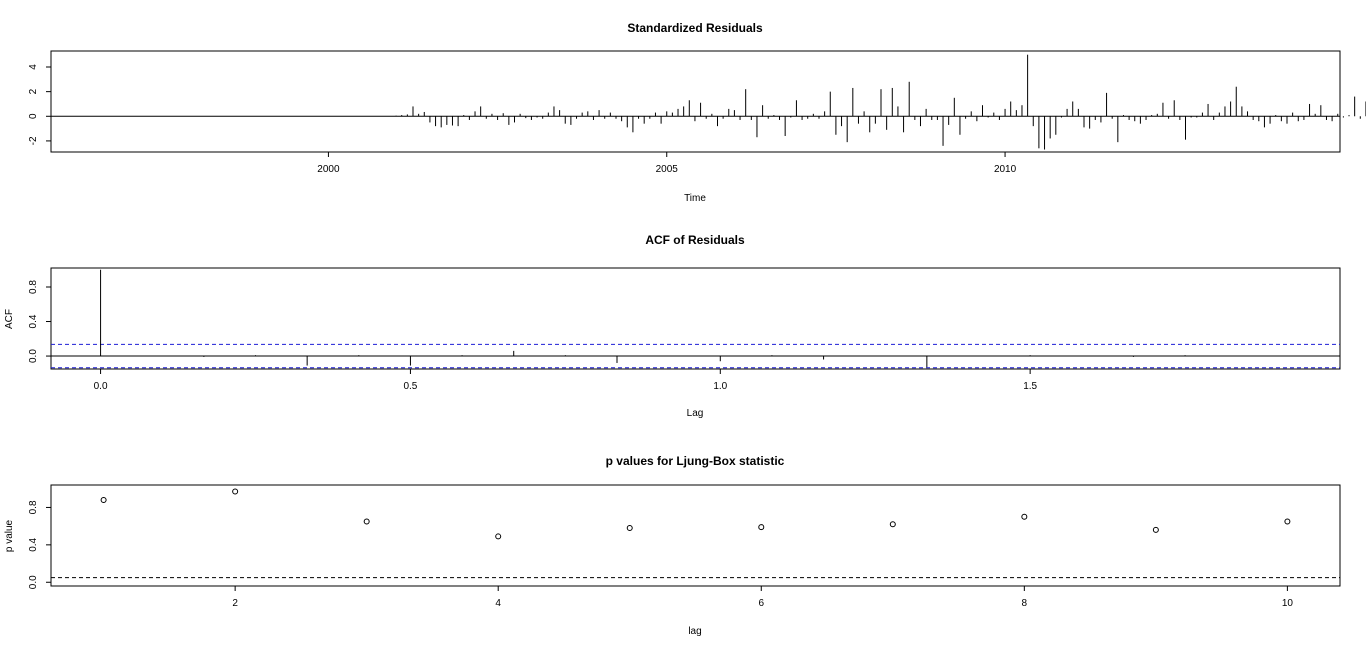 Image resolution: width=1366 pixels, height=650 pixels. I want to click on ljung-box-y-label: p value, so click(9, 535).